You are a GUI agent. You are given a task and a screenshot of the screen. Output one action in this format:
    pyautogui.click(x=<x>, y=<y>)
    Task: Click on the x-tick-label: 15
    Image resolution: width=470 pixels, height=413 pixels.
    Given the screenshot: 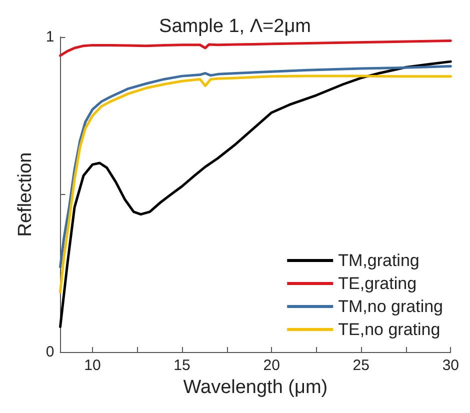 What is the action you would take?
    pyautogui.click(x=182, y=365)
    